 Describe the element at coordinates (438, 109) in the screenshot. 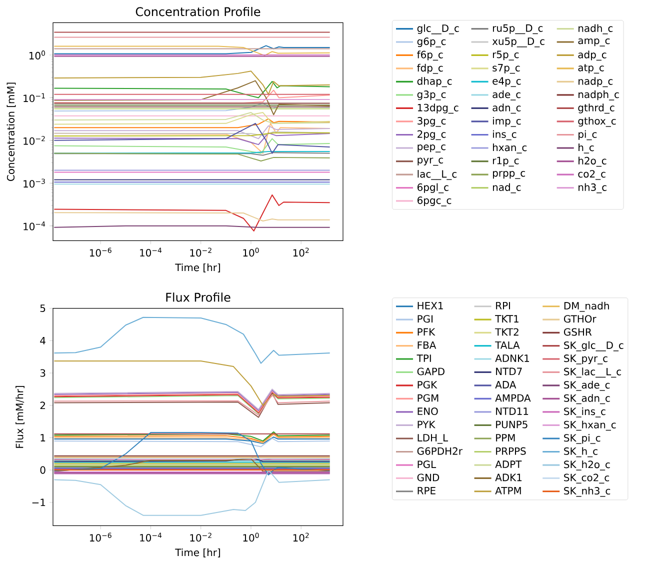

I see `legend-label: 13dpg_c` at that location.